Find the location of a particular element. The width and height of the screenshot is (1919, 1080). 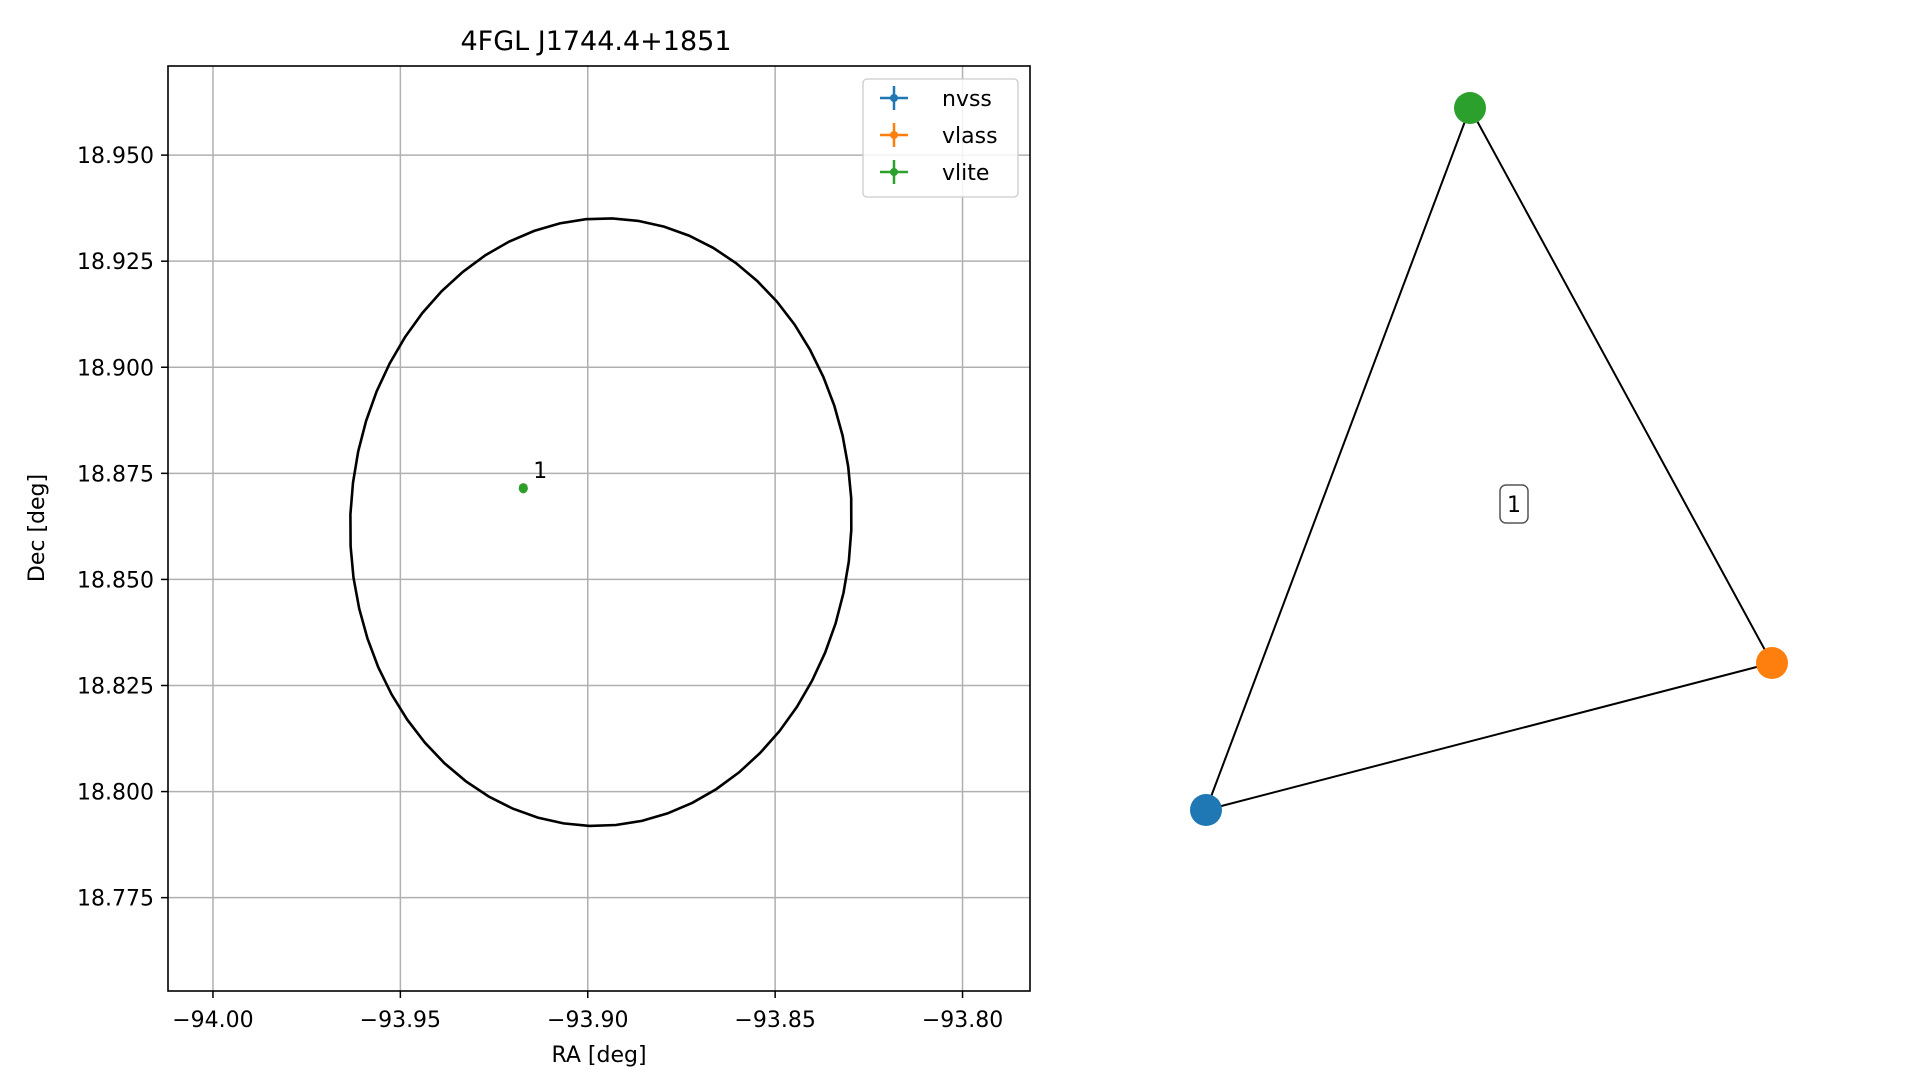

nvss-legend-marker is located at coordinates (894, 98).